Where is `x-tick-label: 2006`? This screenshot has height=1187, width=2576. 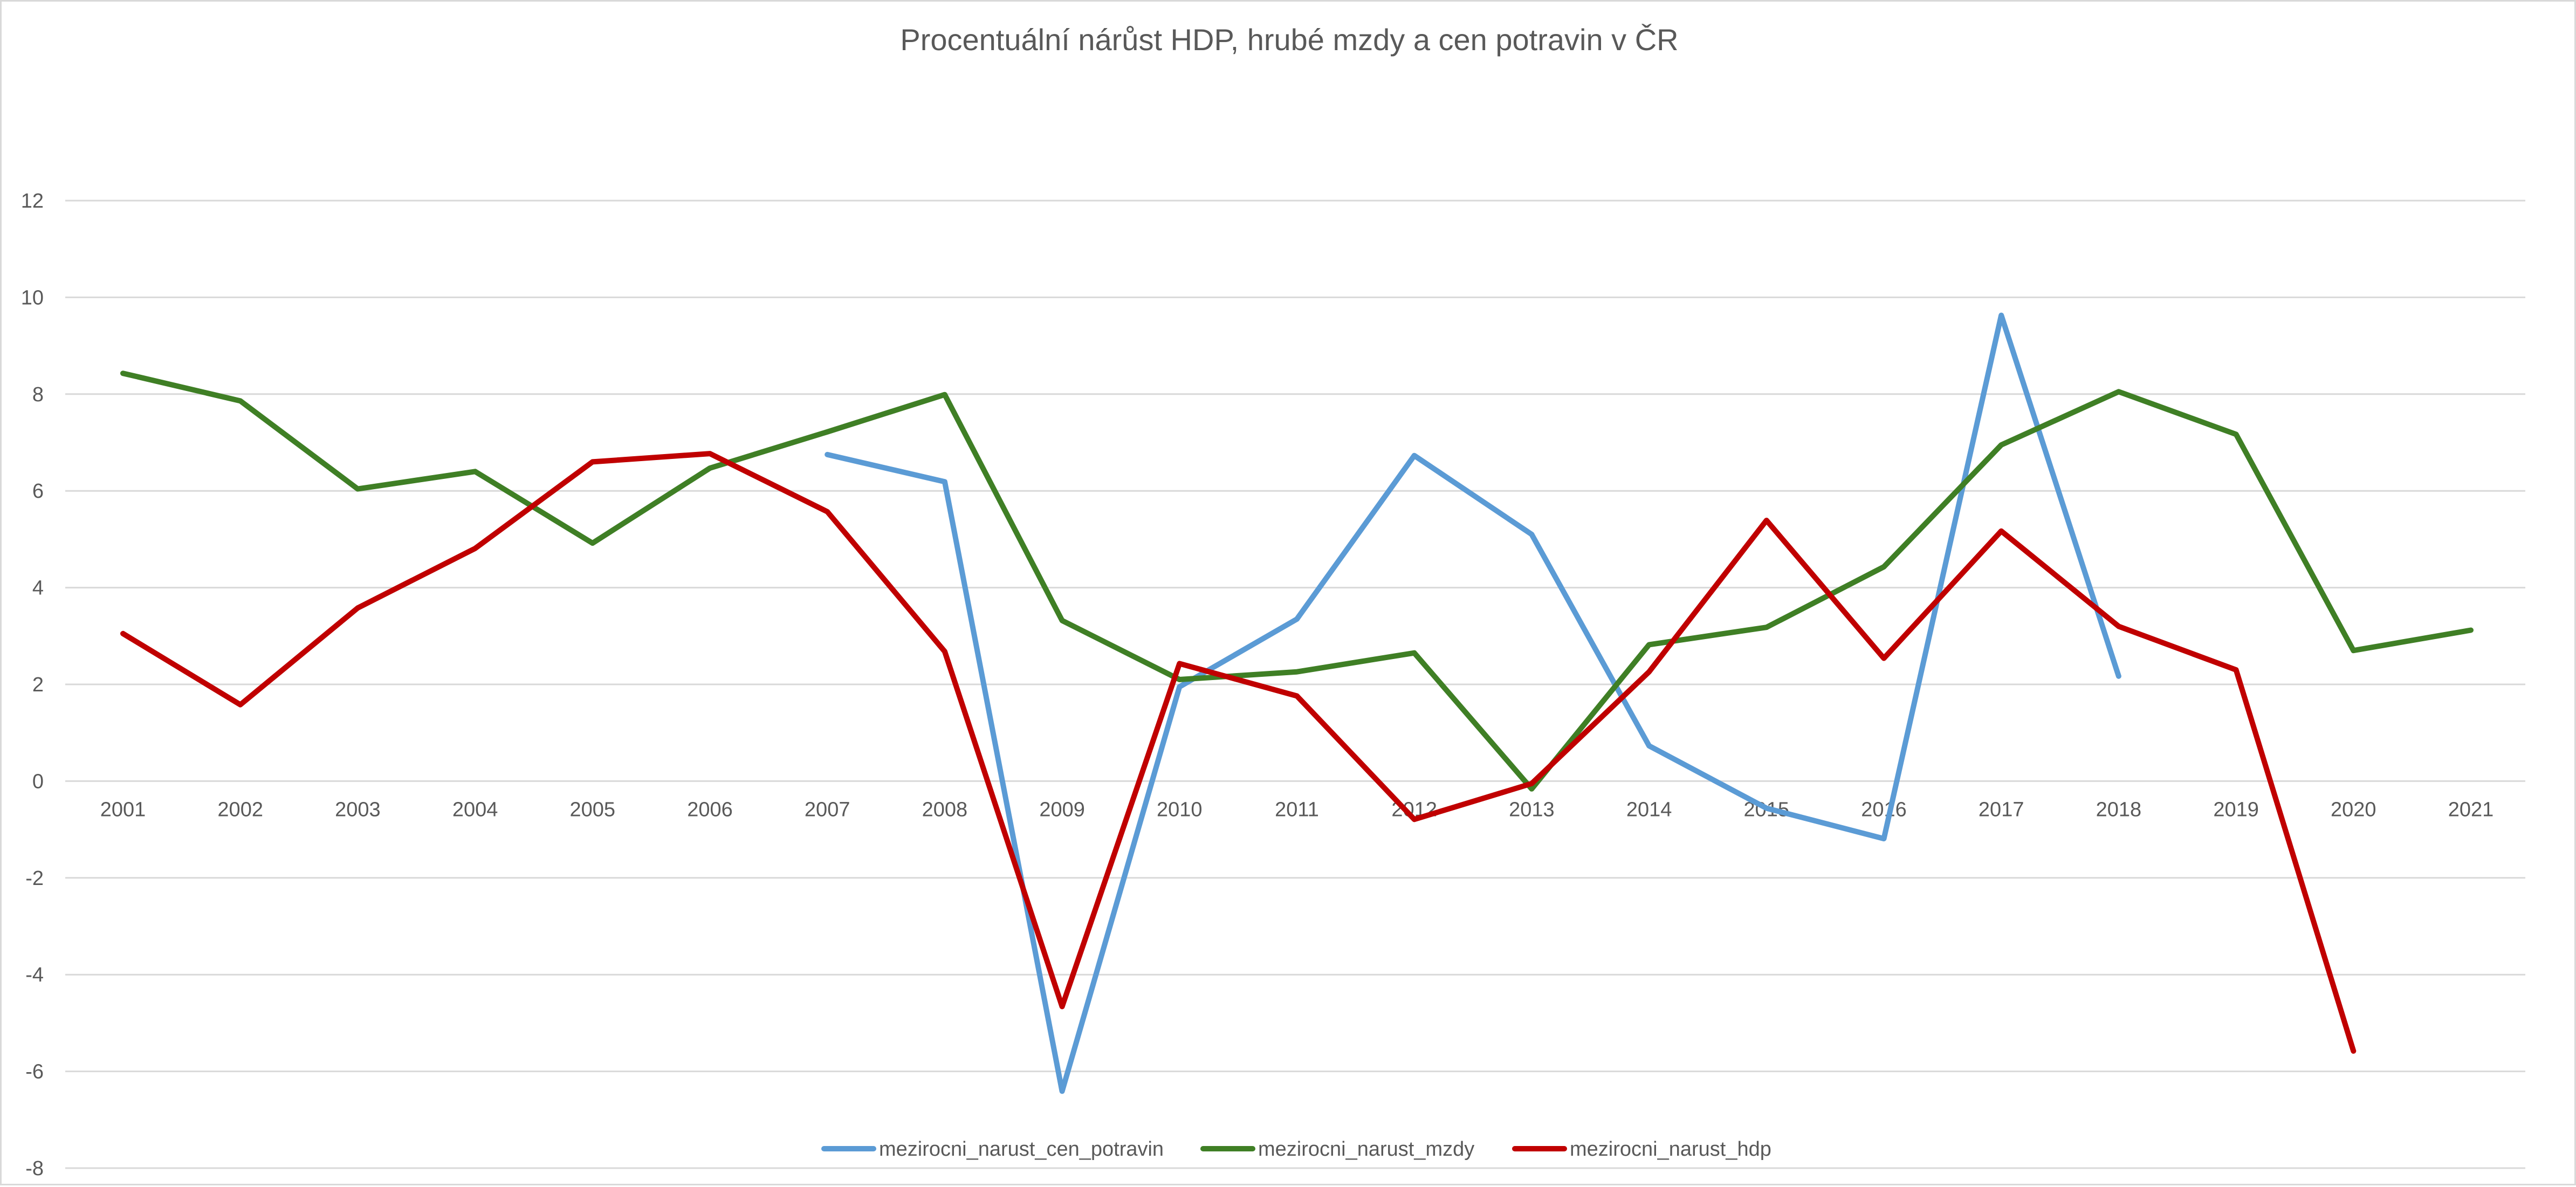
x-tick-label: 2006 is located at coordinates (710, 809).